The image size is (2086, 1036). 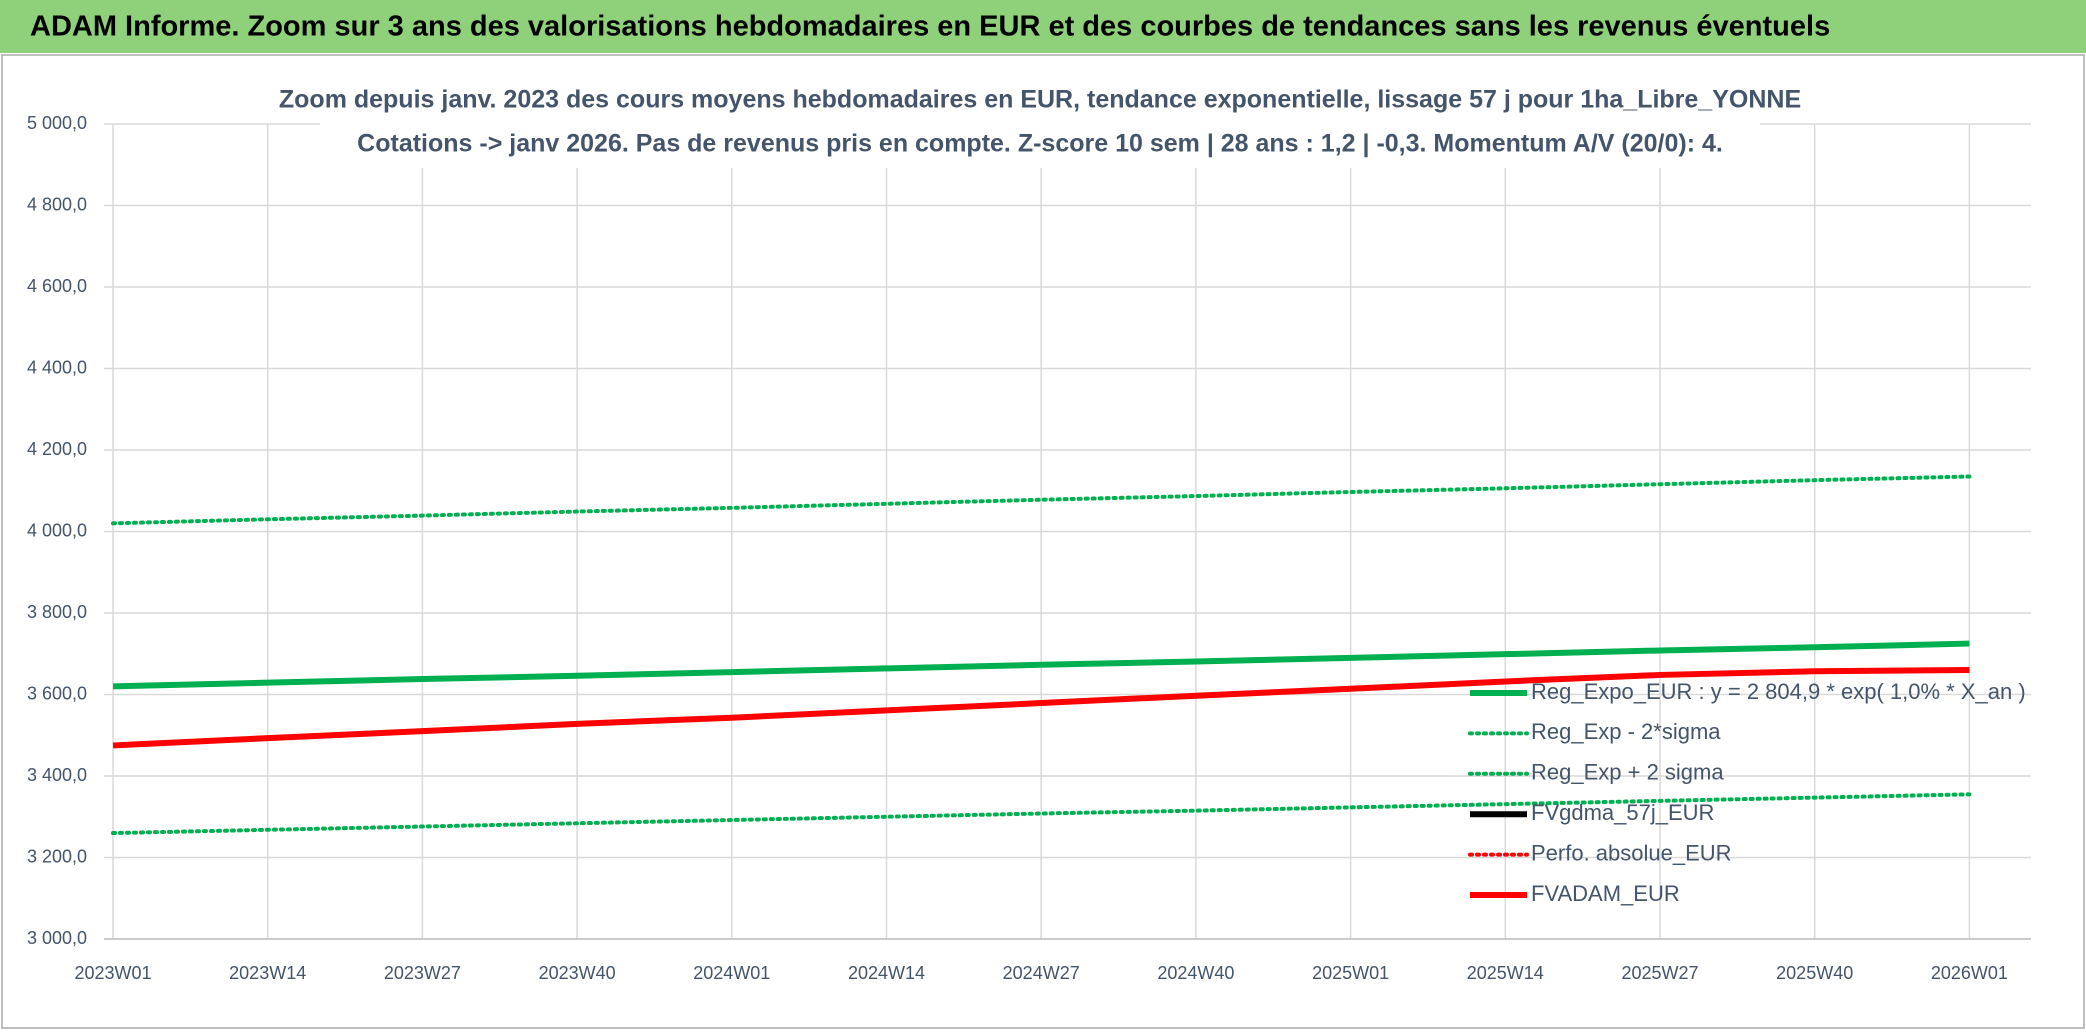 I want to click on legend-label: Perfo. absolue_EUR, so click(x=1631, y=852).